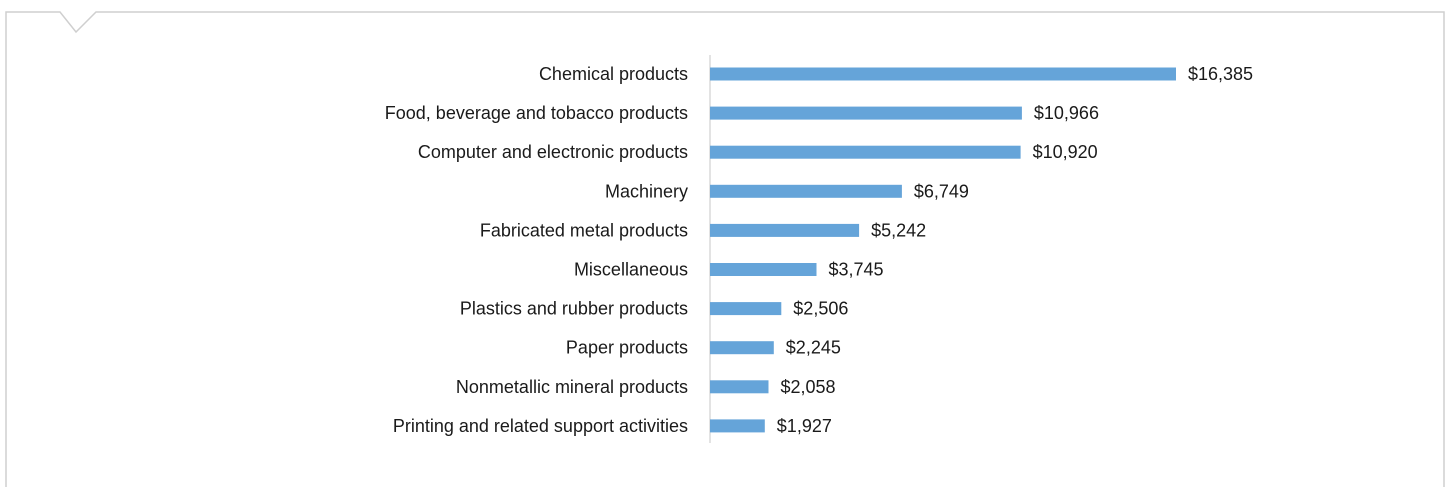 The width and height of the screenshot is (1450, 487). Describe the element at coordinates (540, 426) in the screenshot. I see `category-label: Printing and related support activities` at that location.